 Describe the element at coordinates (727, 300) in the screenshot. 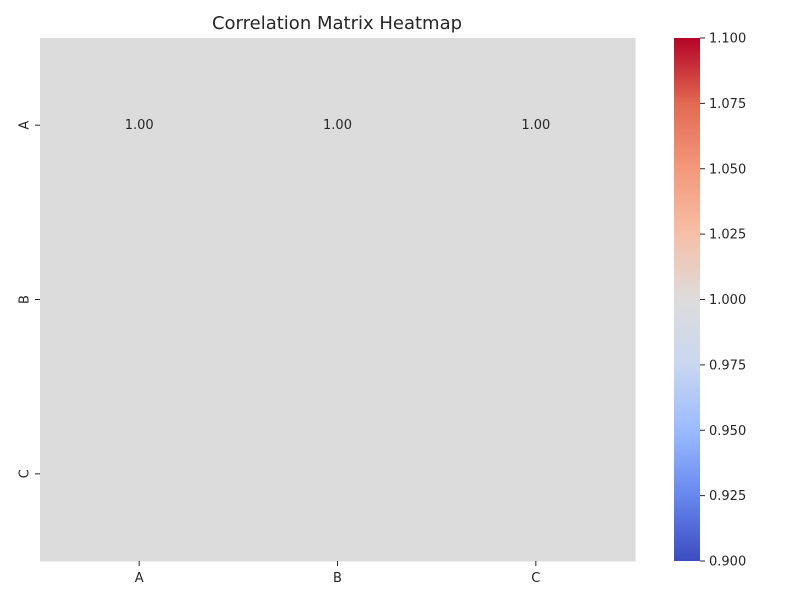

I see `colorbar-tick-label: 1.000` at that location.